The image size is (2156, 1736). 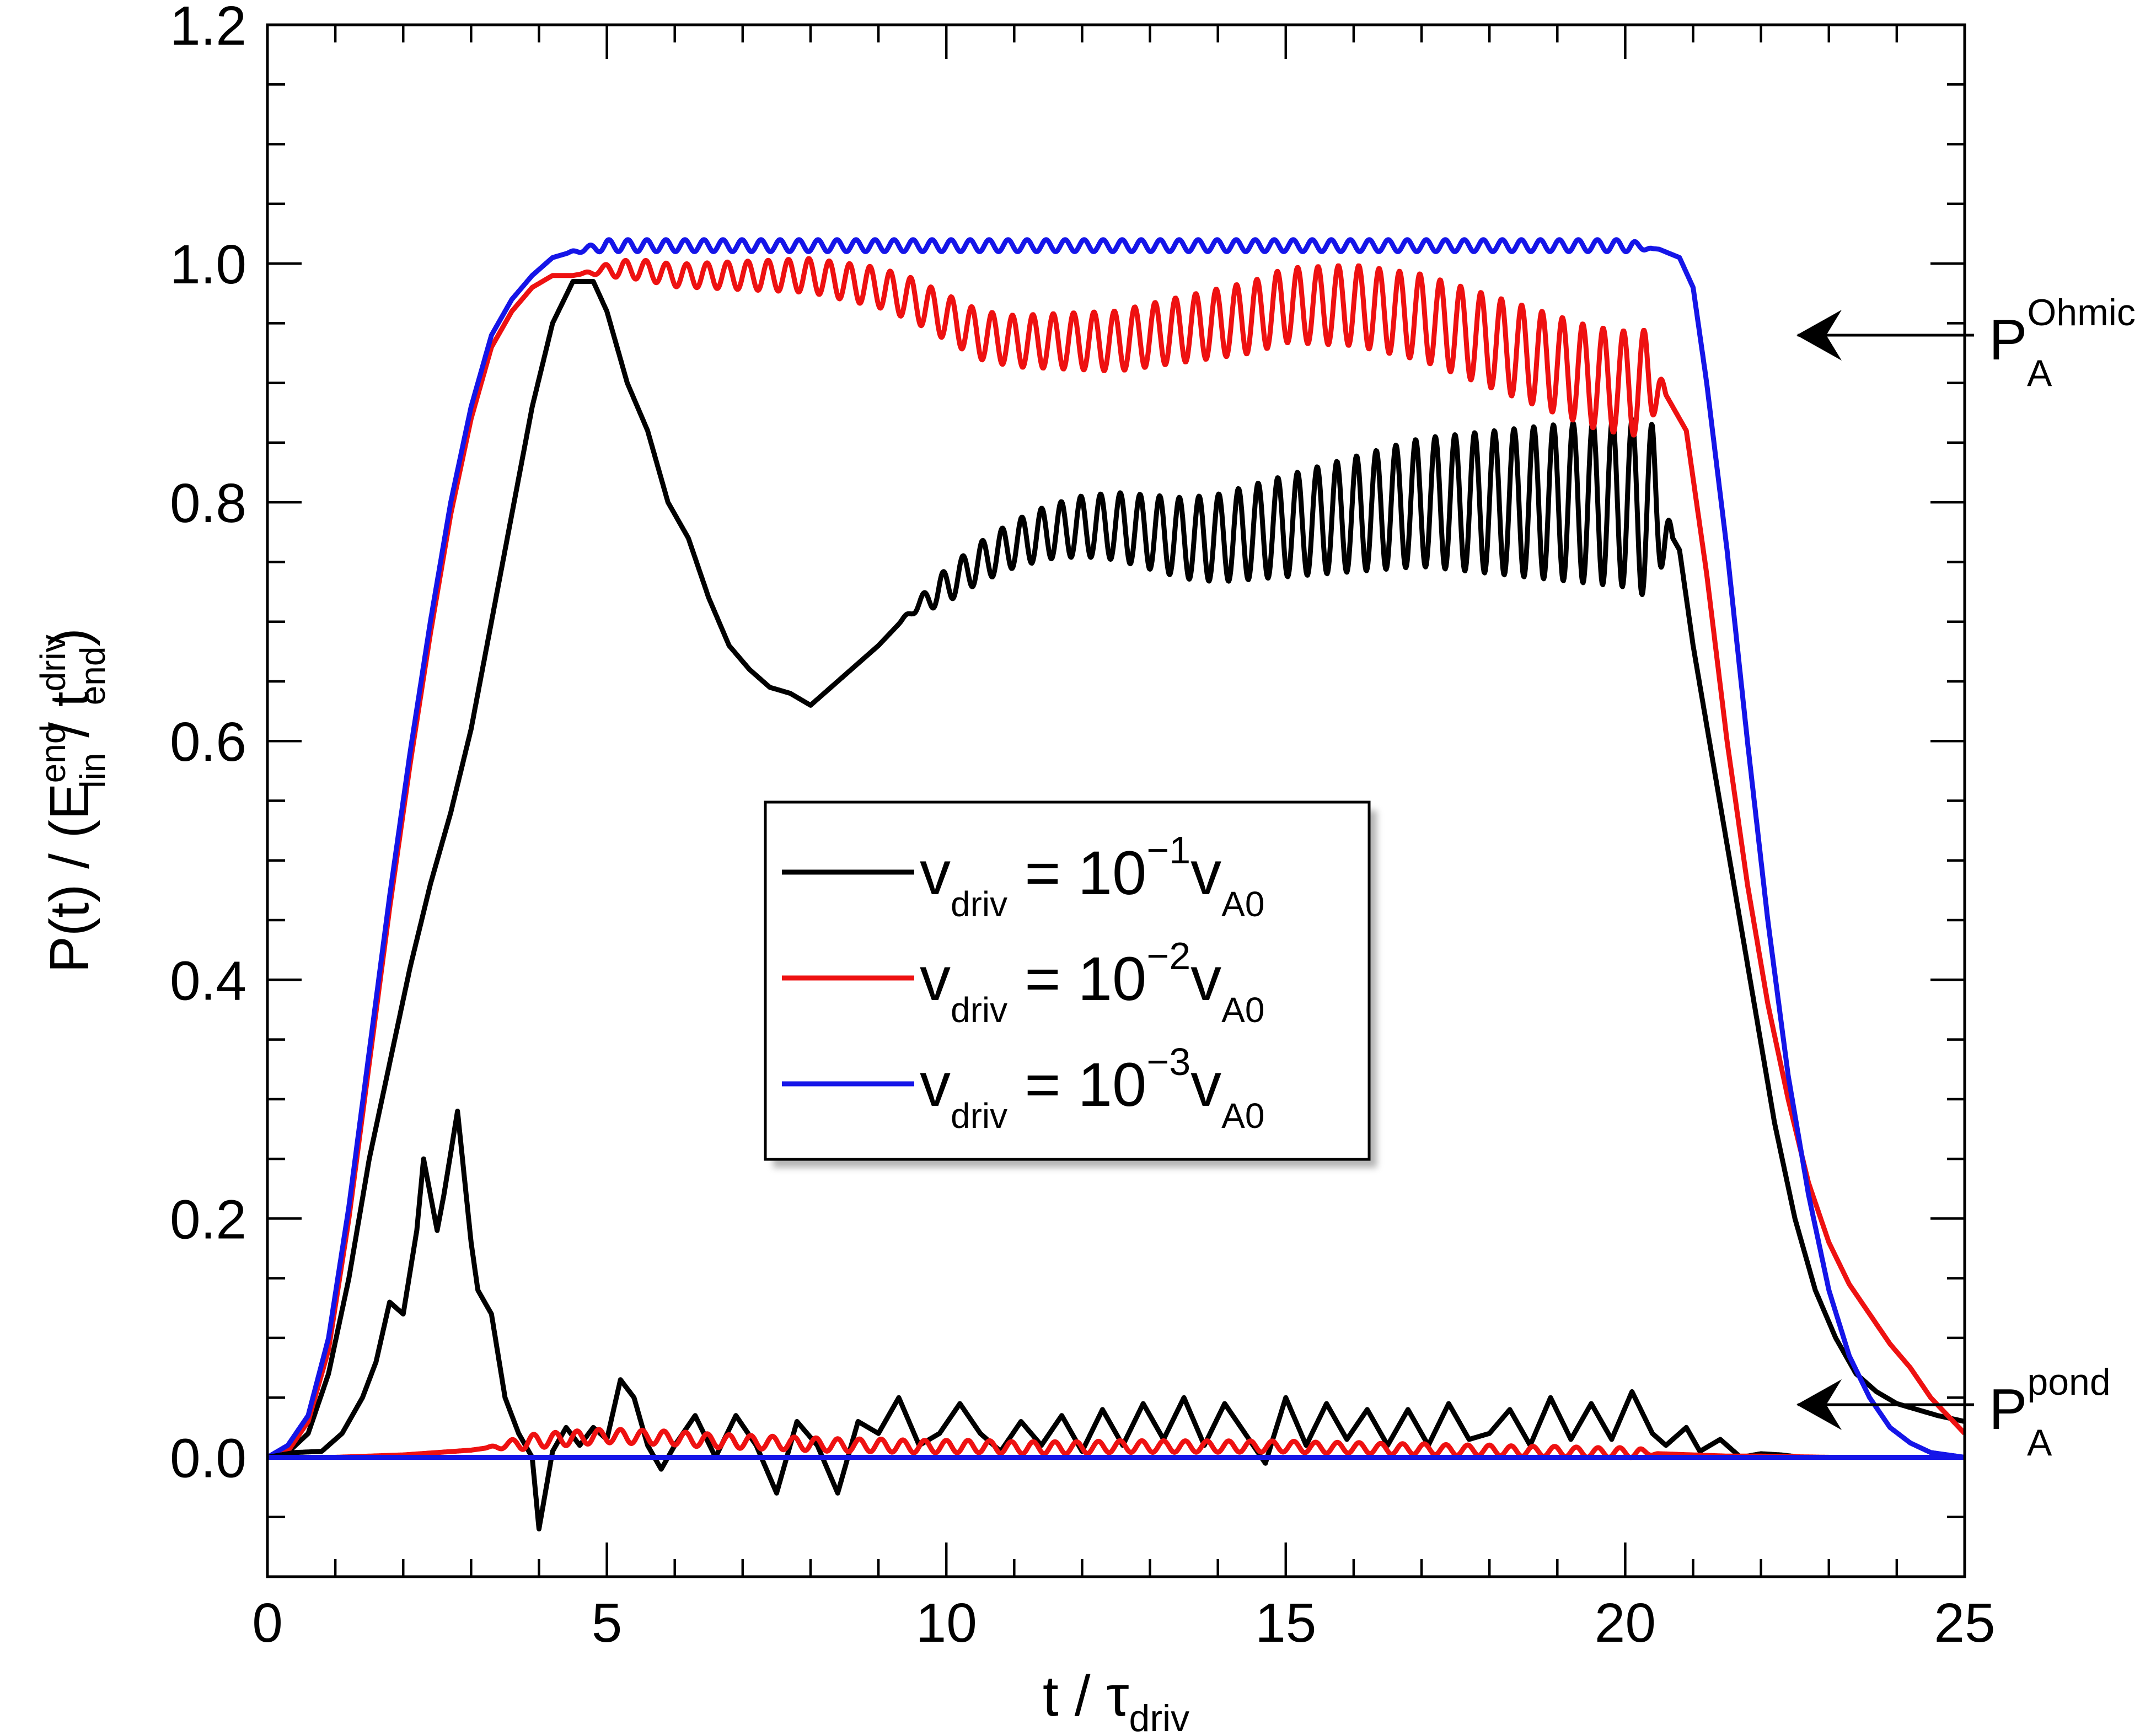 What do you see at coordinates (1964, 1623) in the screenshot?
I see `x-tick-label: 25` at bounding box center [1964, 1623].